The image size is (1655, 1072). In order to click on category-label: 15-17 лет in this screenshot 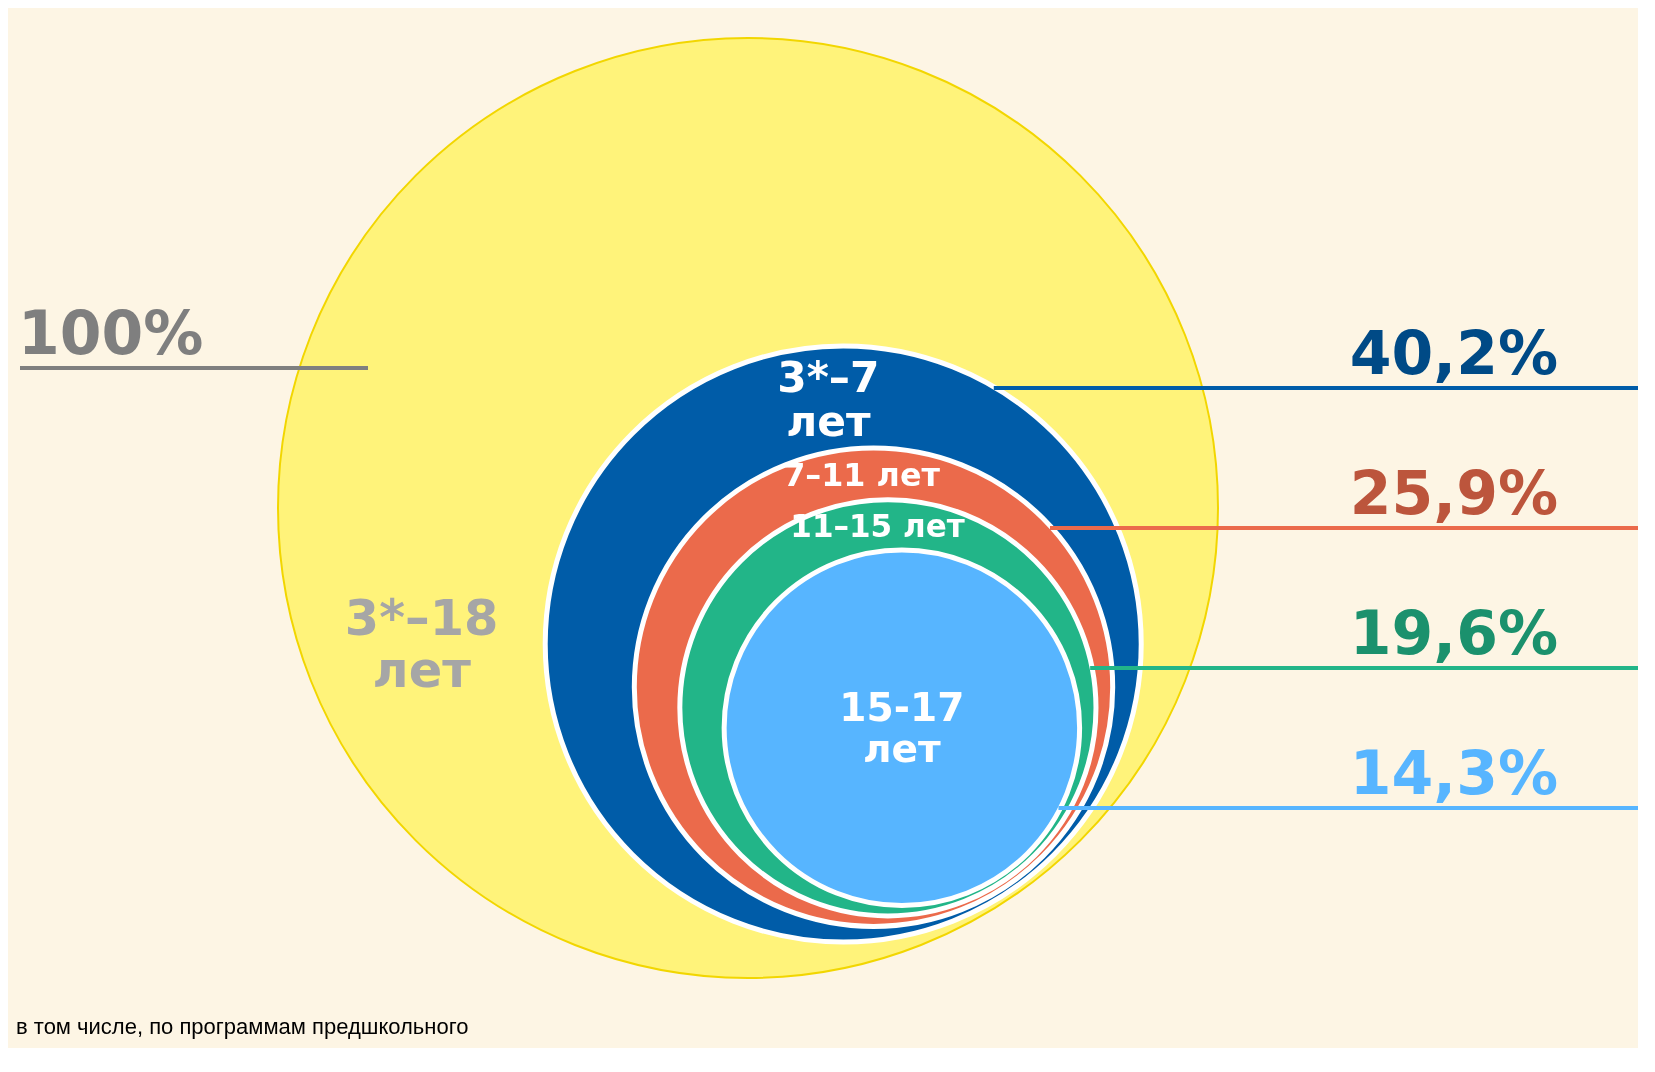, I will do `click(902, 727)`.